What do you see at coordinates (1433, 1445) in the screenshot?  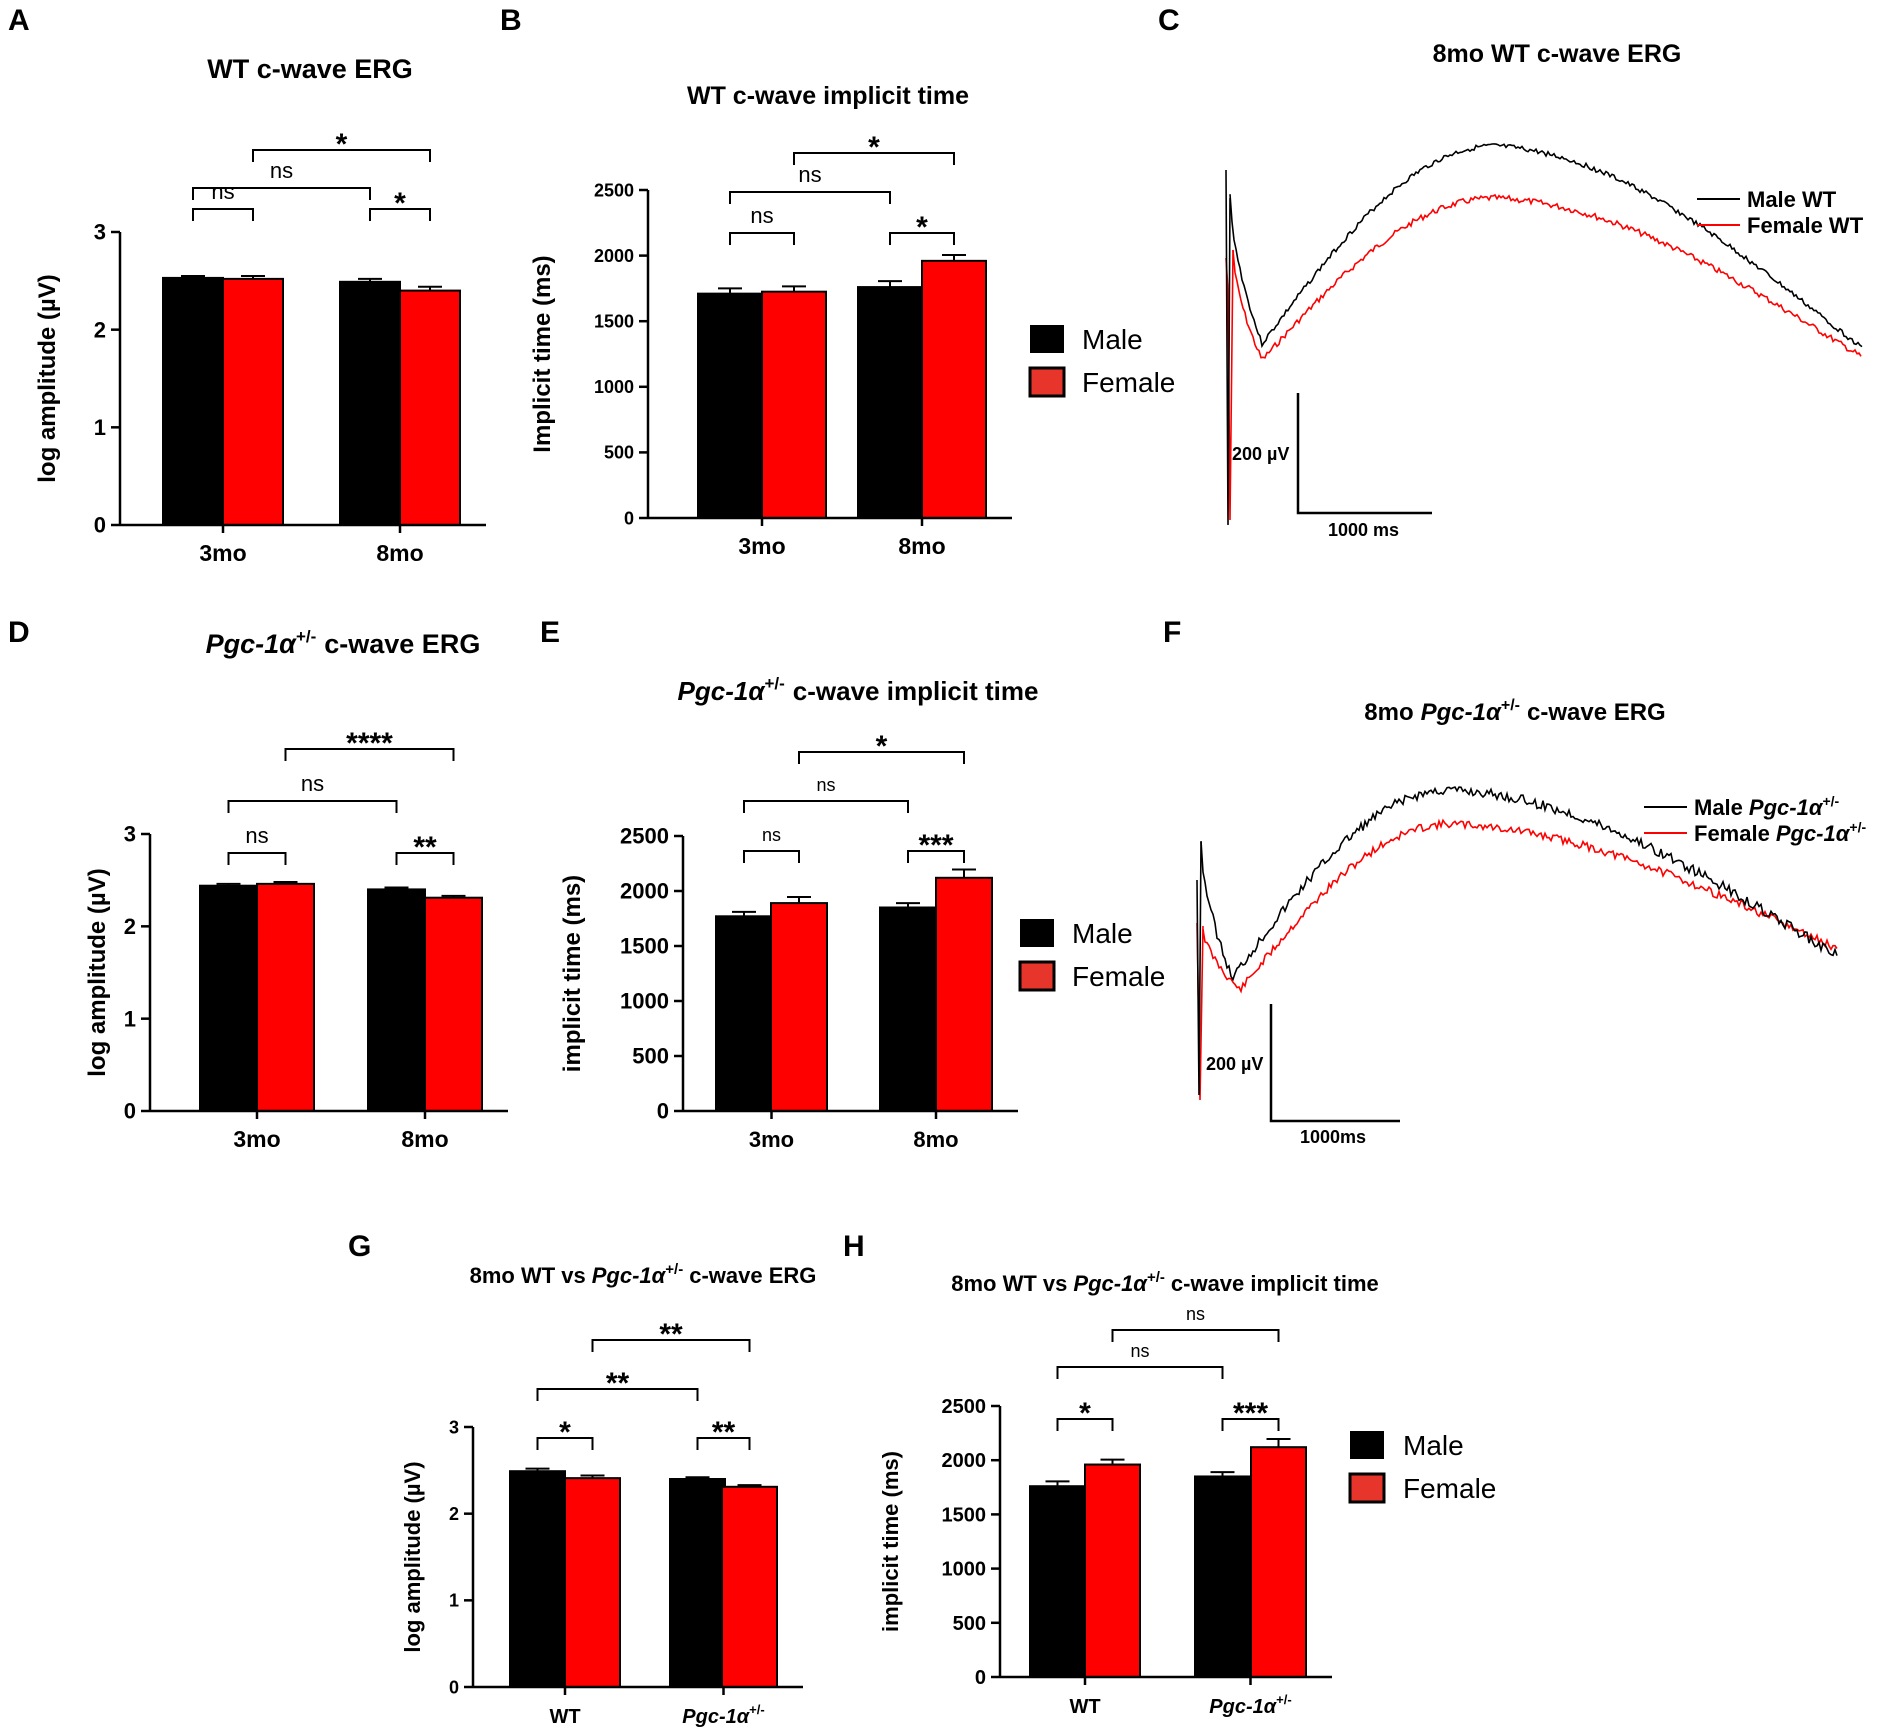 I see `legend-h-male-label: Male` at bounding box center [1433, 1445].